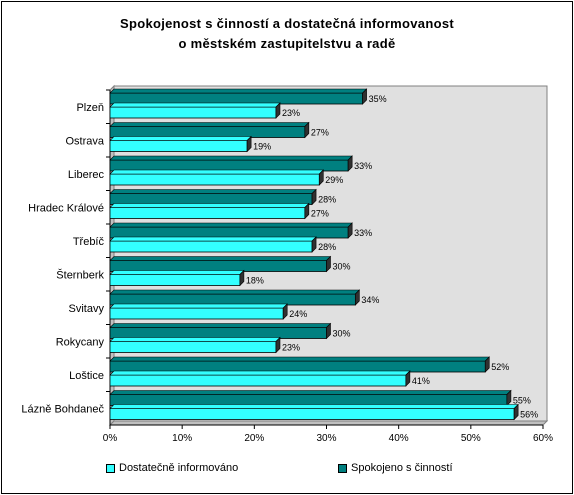 This screenshot has height=495, width=574. What do you see at coordinates (89, 242) in the screenshot?
I see `category-label: Třebíč` at bounding box center [89, 242].